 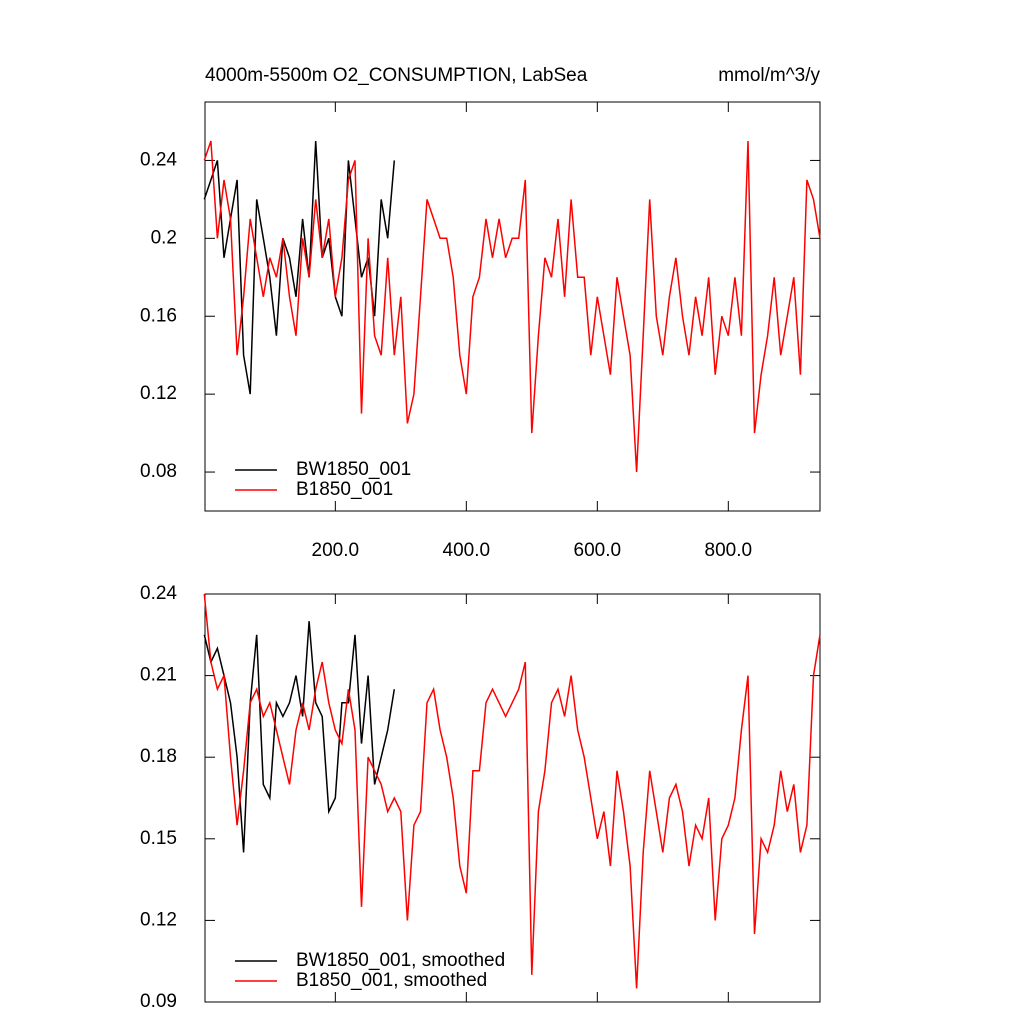 I want to click on x-tick-label: 200.0, so click(x=336, y=550).